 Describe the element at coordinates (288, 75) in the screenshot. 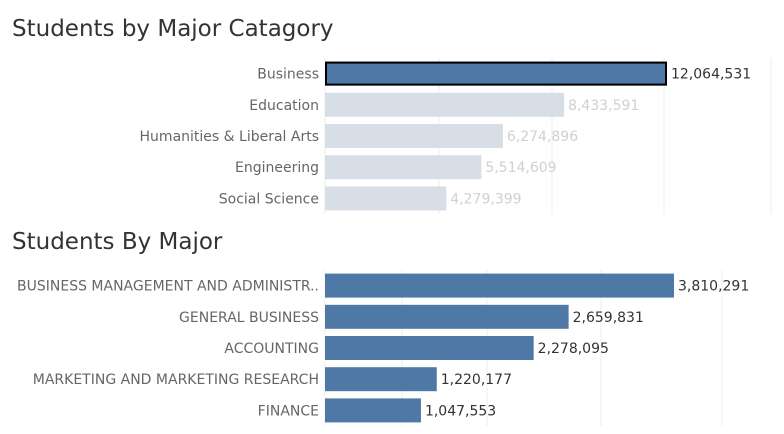

I see `category-label: Business` at that location.